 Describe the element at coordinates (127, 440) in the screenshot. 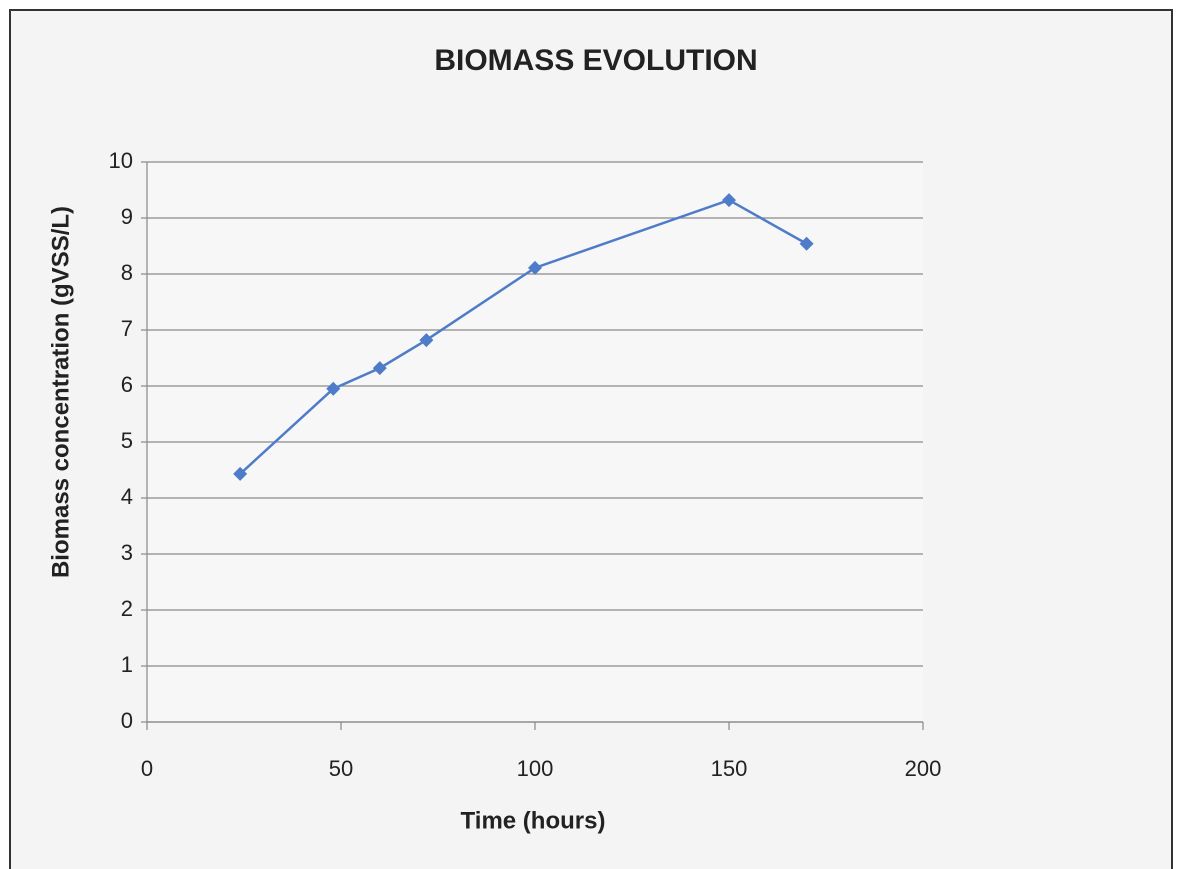

I see `y-tick-label: 5` at that location.